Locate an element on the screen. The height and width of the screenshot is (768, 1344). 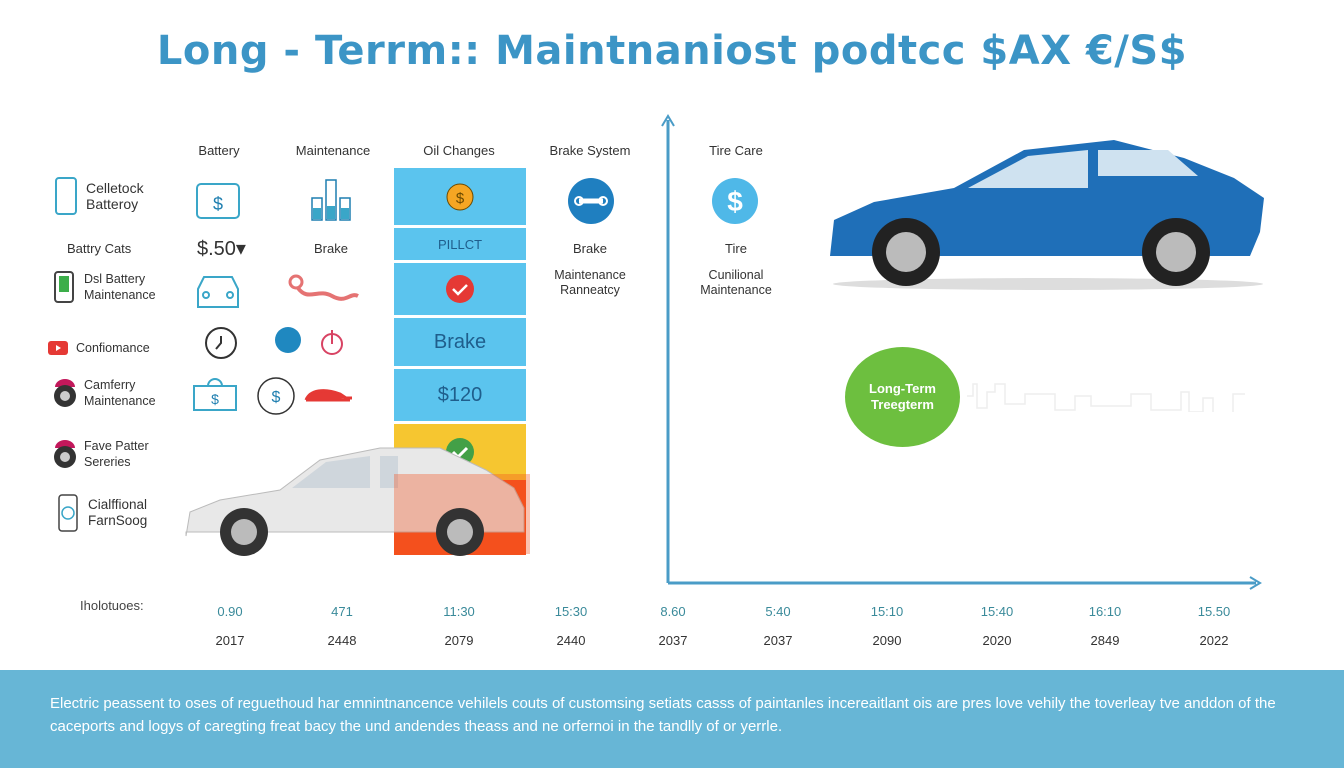
list-item: Dsl Battery Maintenance is located at coordinates (104, 287).